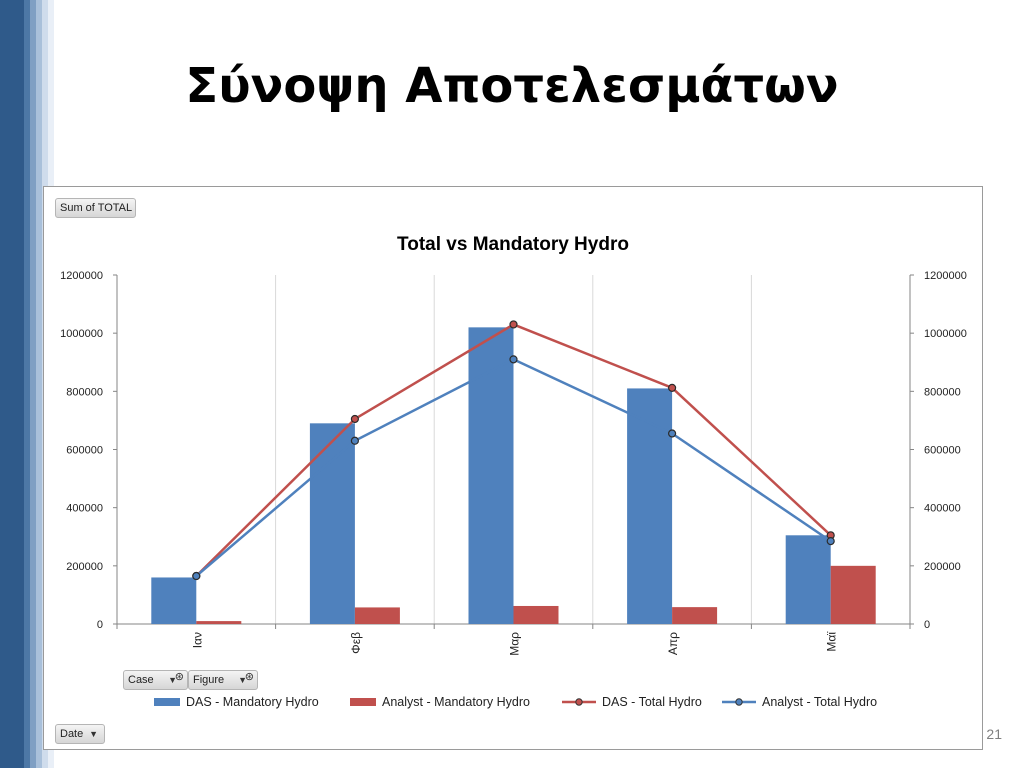  I want to click on date-field-label: Date, so click(72, 734).